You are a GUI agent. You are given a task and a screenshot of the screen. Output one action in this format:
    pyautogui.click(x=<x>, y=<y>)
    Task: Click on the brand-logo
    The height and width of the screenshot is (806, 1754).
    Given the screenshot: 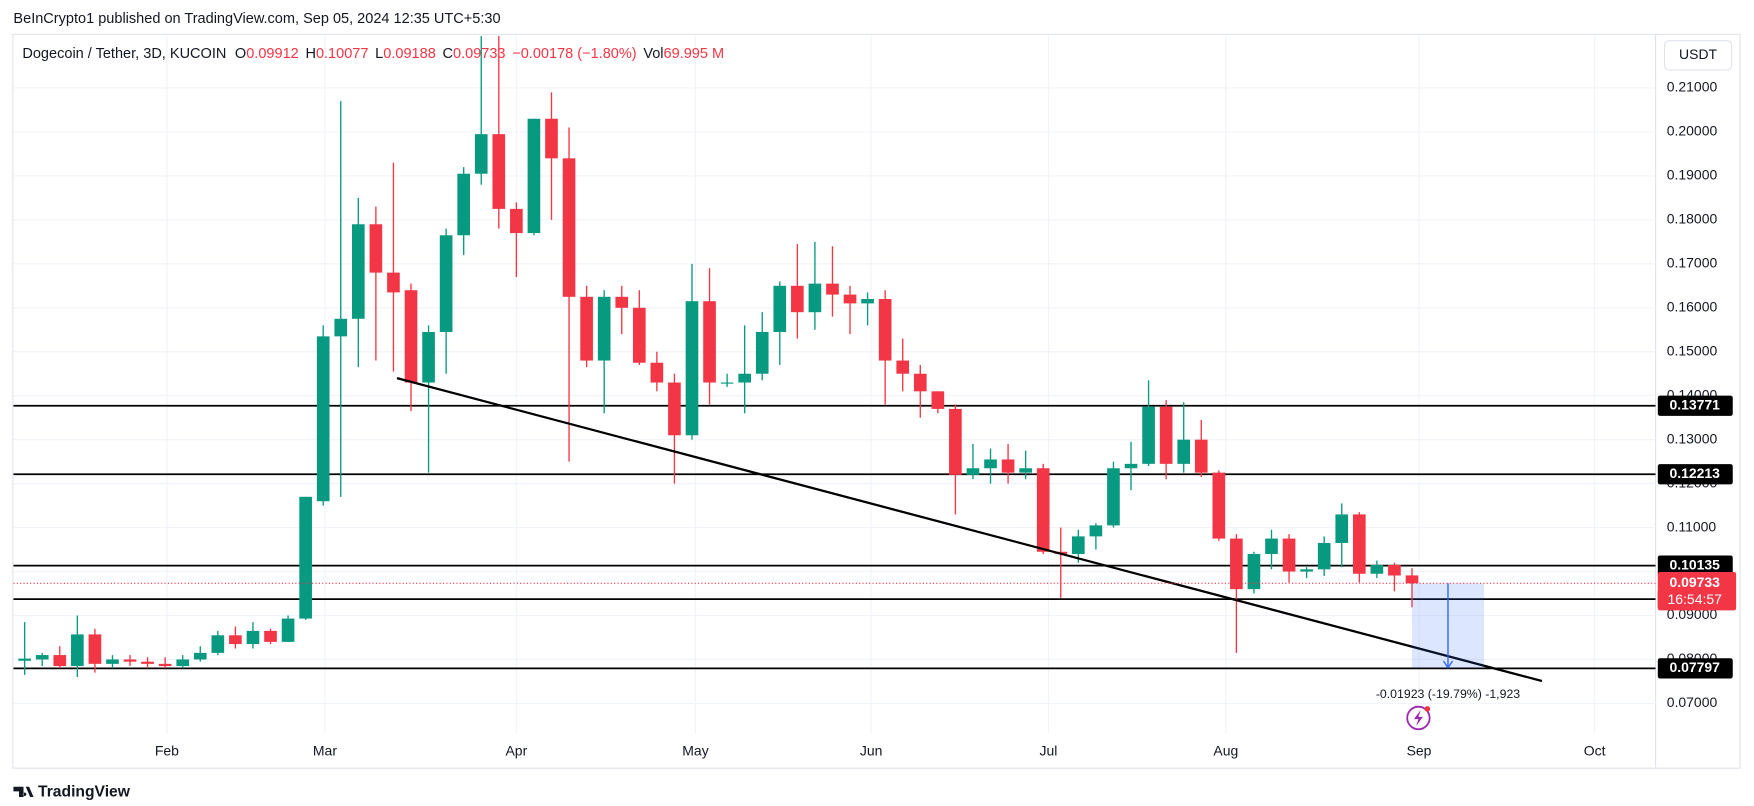 What is the action you would take?
    pyautogui.click(x=23, y=791)
    